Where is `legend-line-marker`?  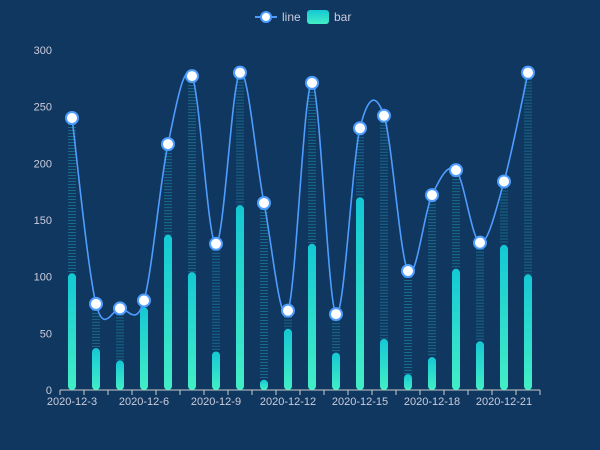
legend-line-marker is located at coordinates (266, 17).